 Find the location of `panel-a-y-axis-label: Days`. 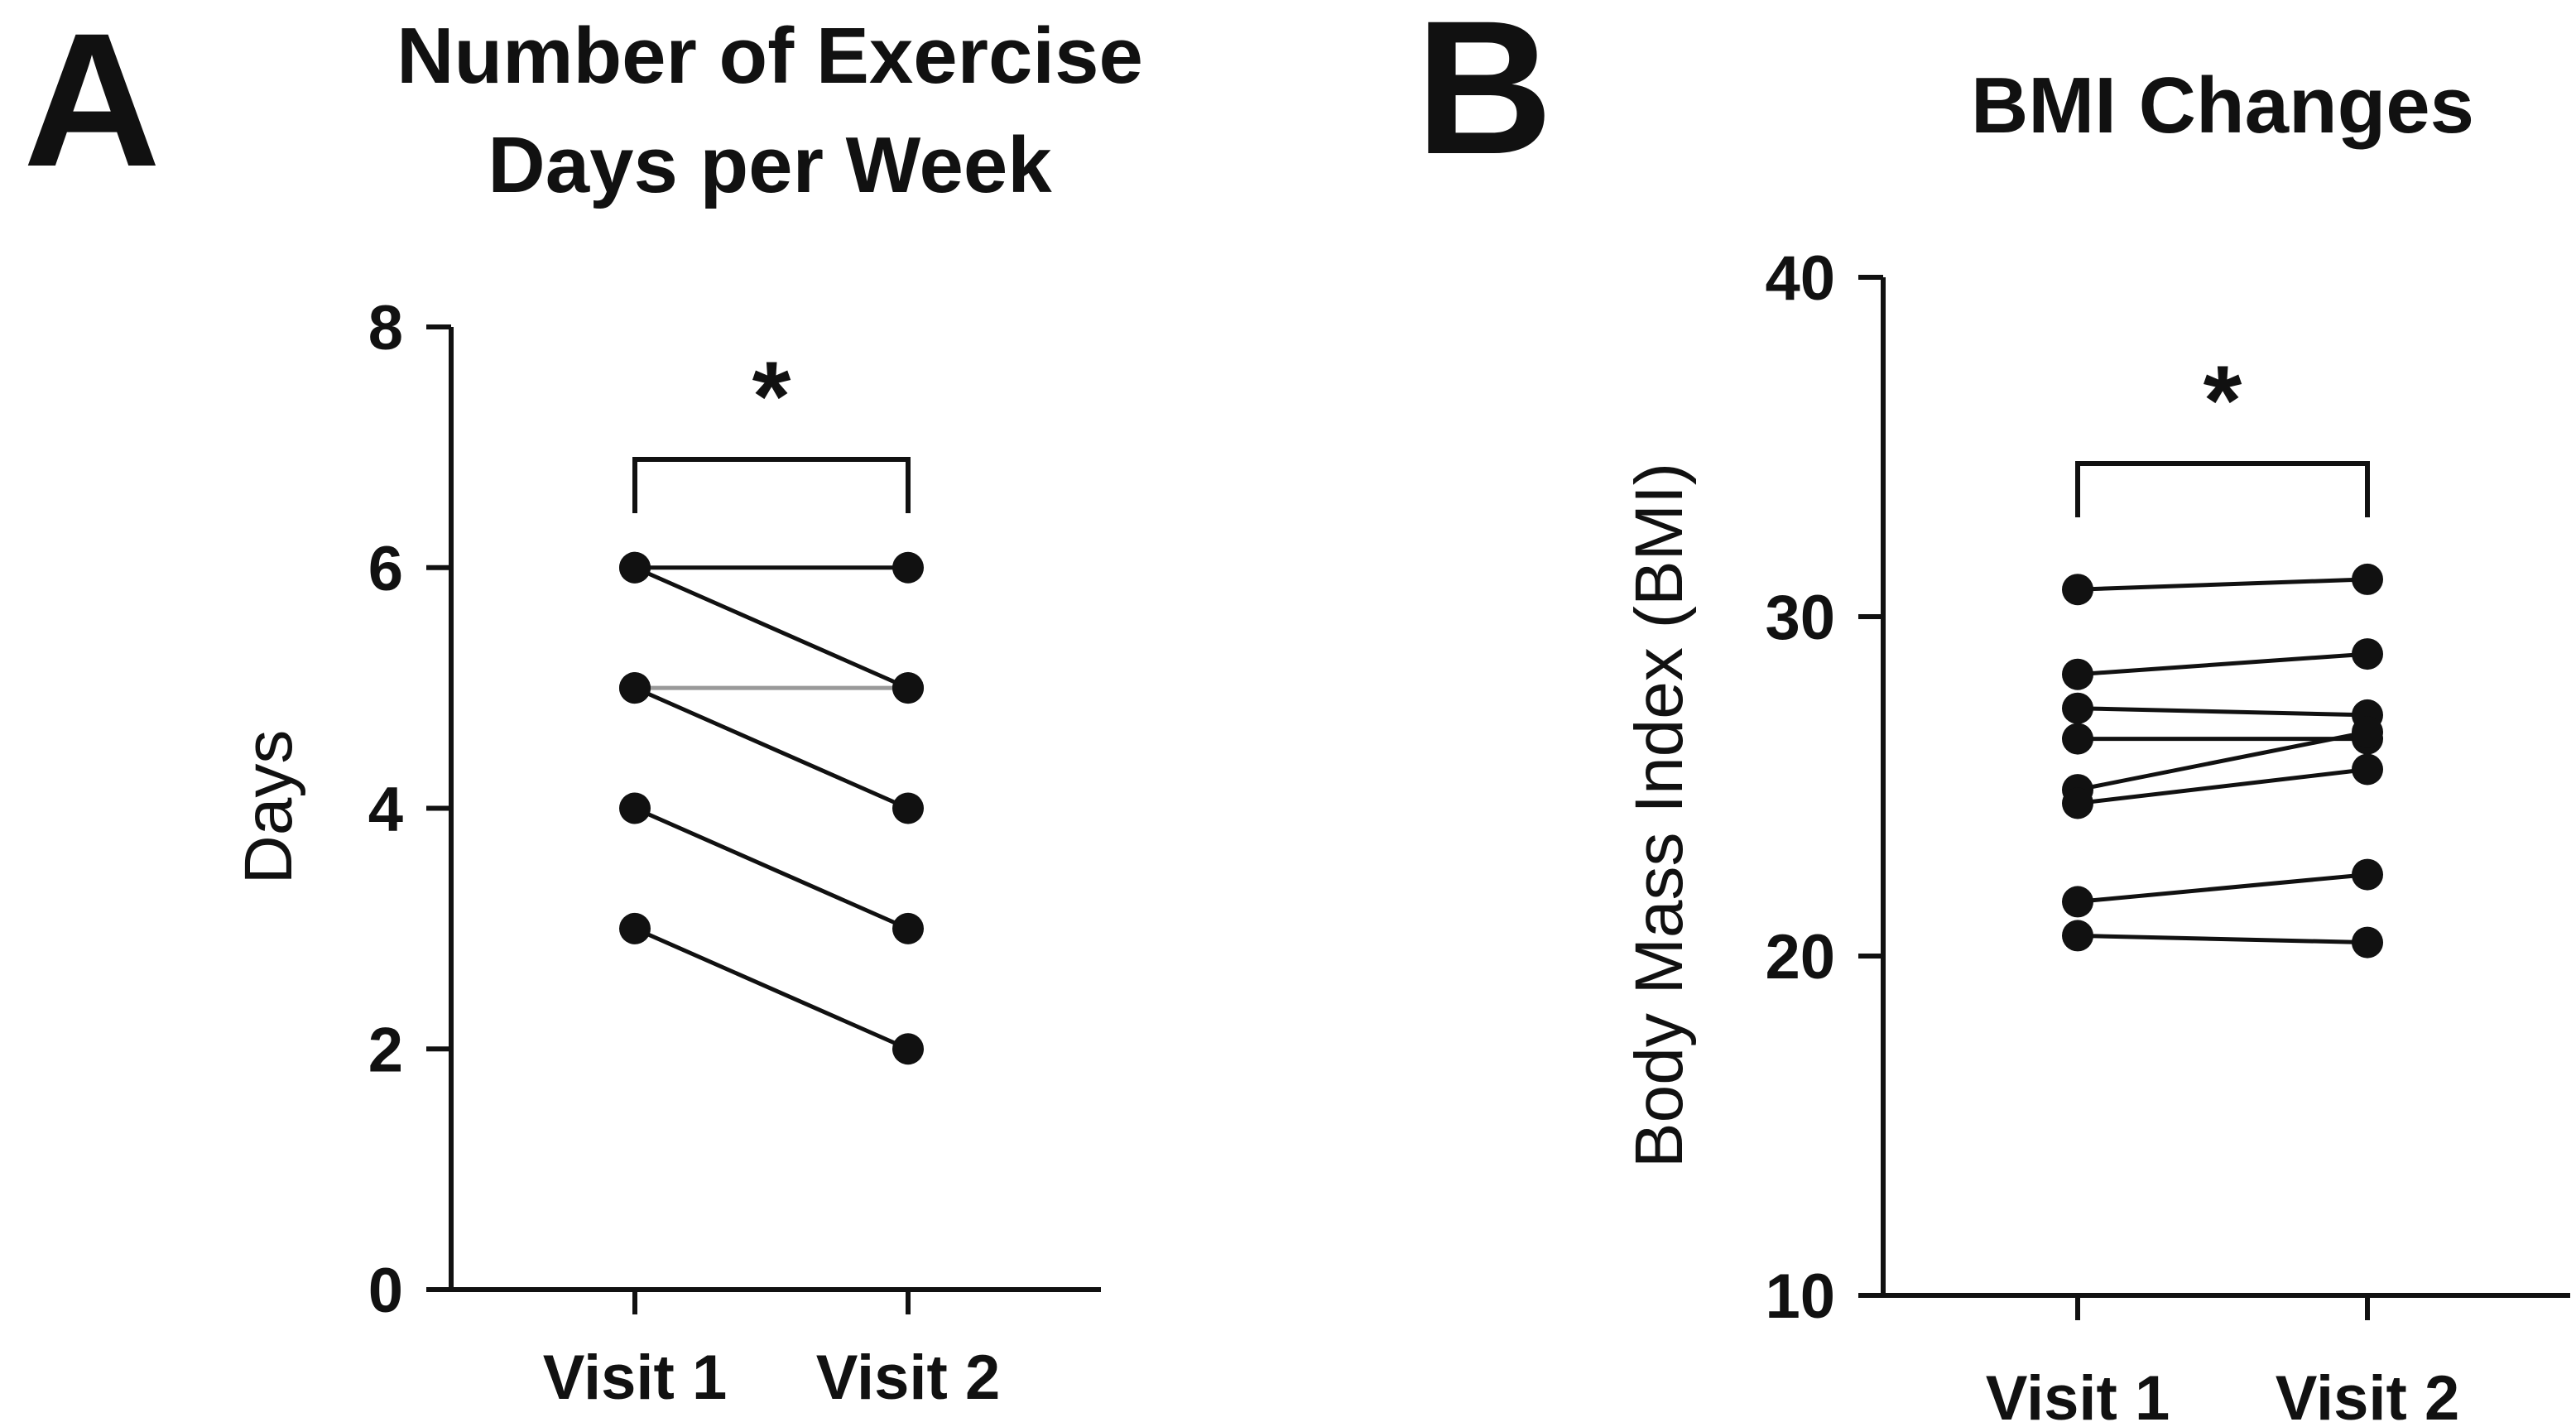

panel-a-y-axis-label: Days is located at coordinates (268, 808).